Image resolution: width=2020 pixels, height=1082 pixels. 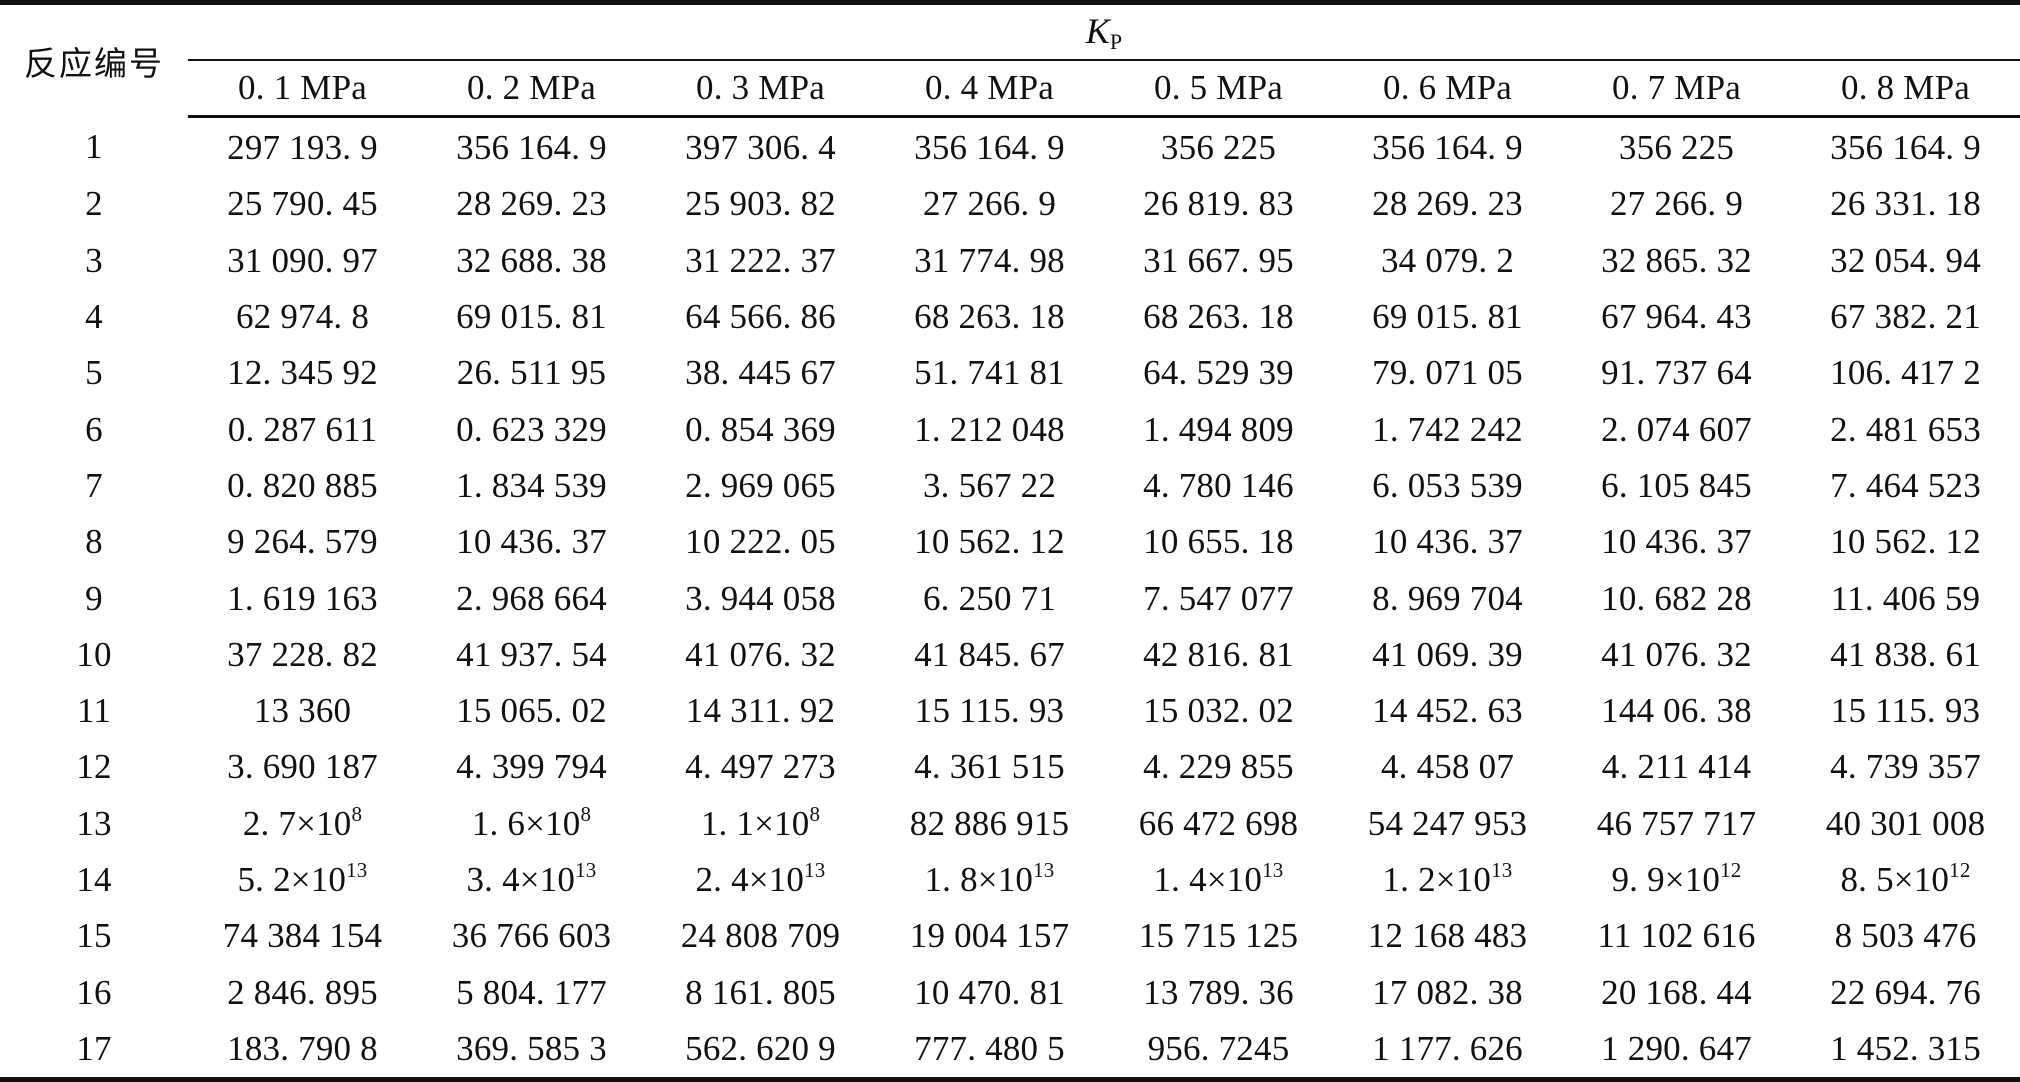 What do you see at coordinates (1676, 598) in the screenshot?
I see `kp-value-text: 10. 682 28` at bounding box center [1676, 598].